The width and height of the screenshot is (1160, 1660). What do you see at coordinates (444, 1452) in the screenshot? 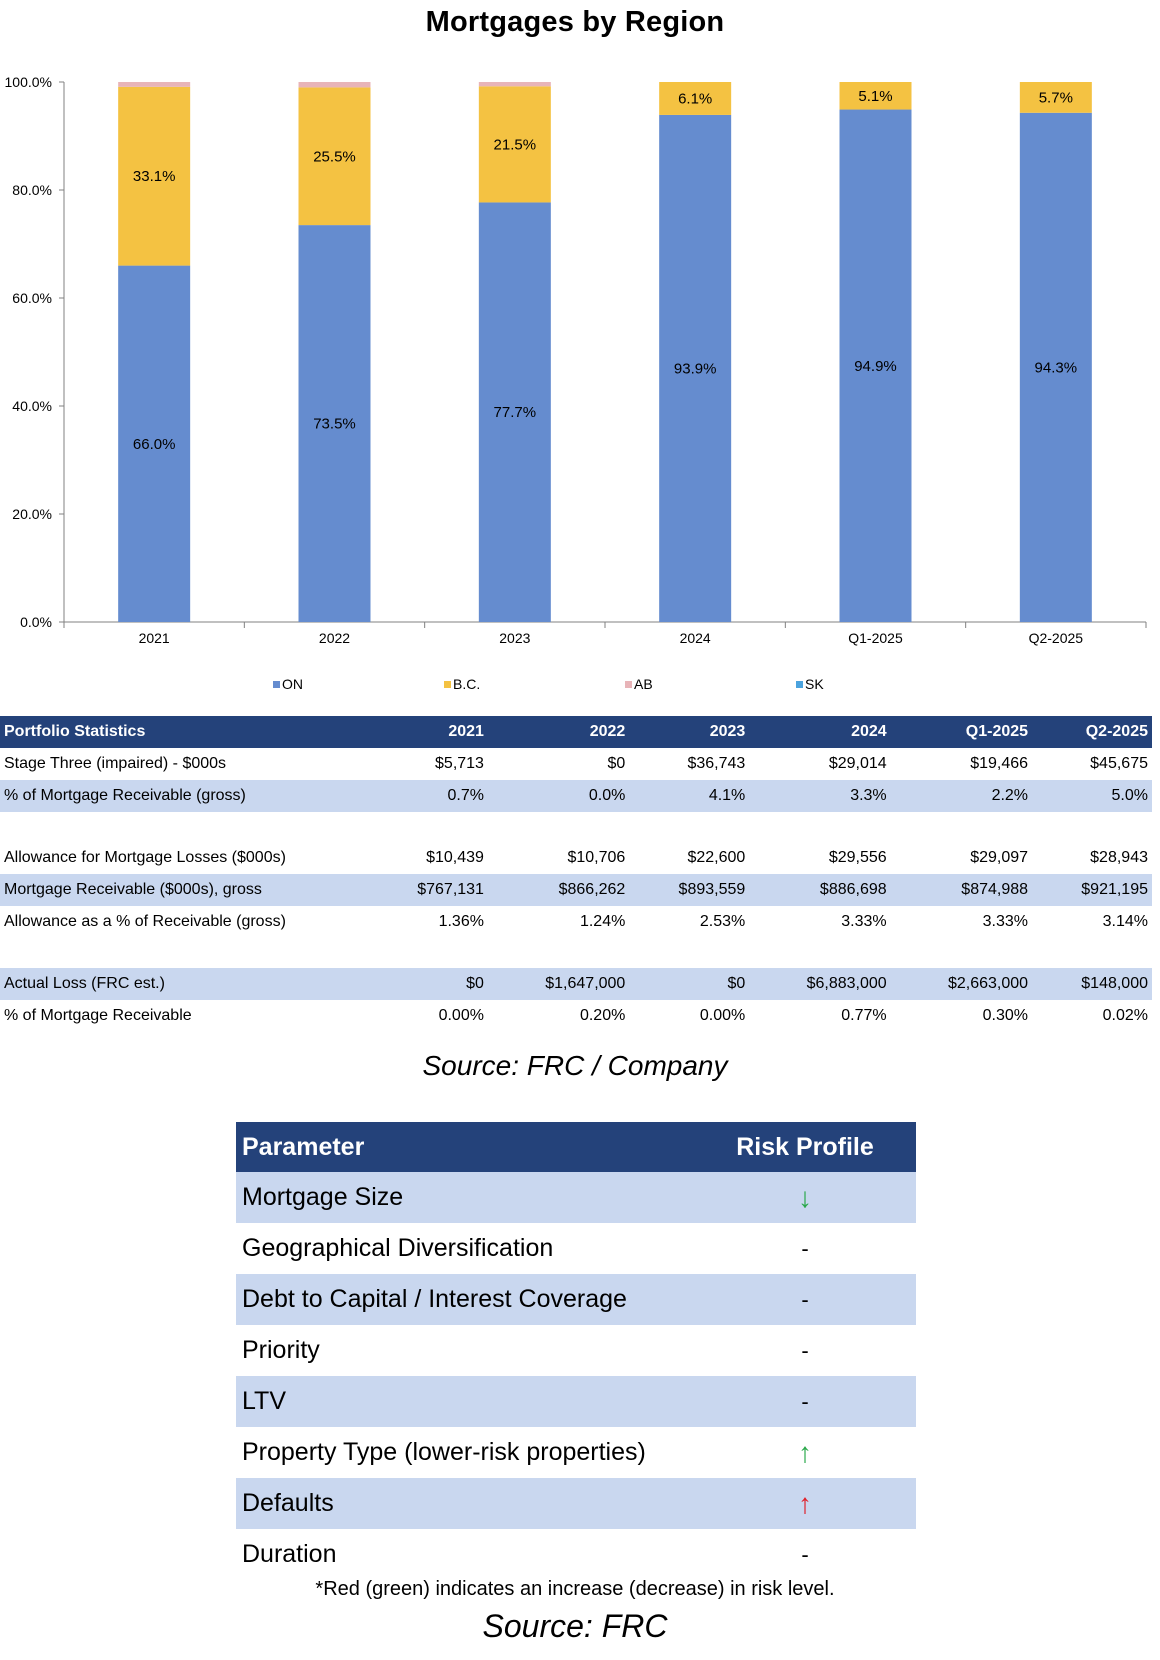
I see `risk-parameter: Property Type (lower-risk properties)` at bounding box center [444, 1452].